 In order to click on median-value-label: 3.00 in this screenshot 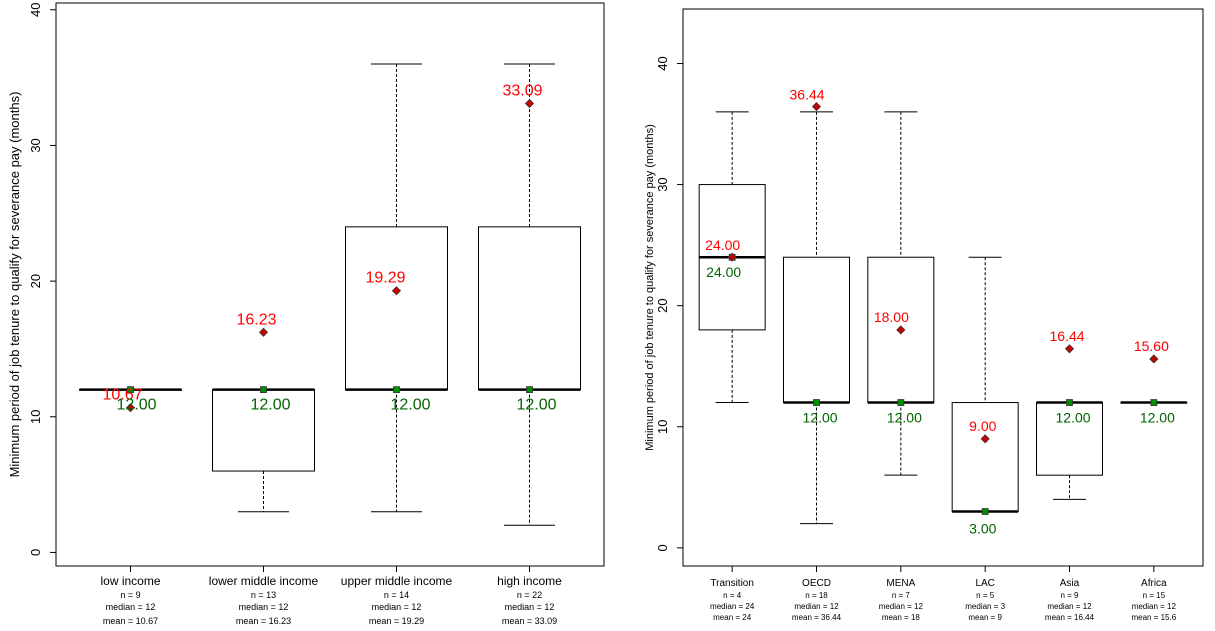, I will do `click(982, 529)`.